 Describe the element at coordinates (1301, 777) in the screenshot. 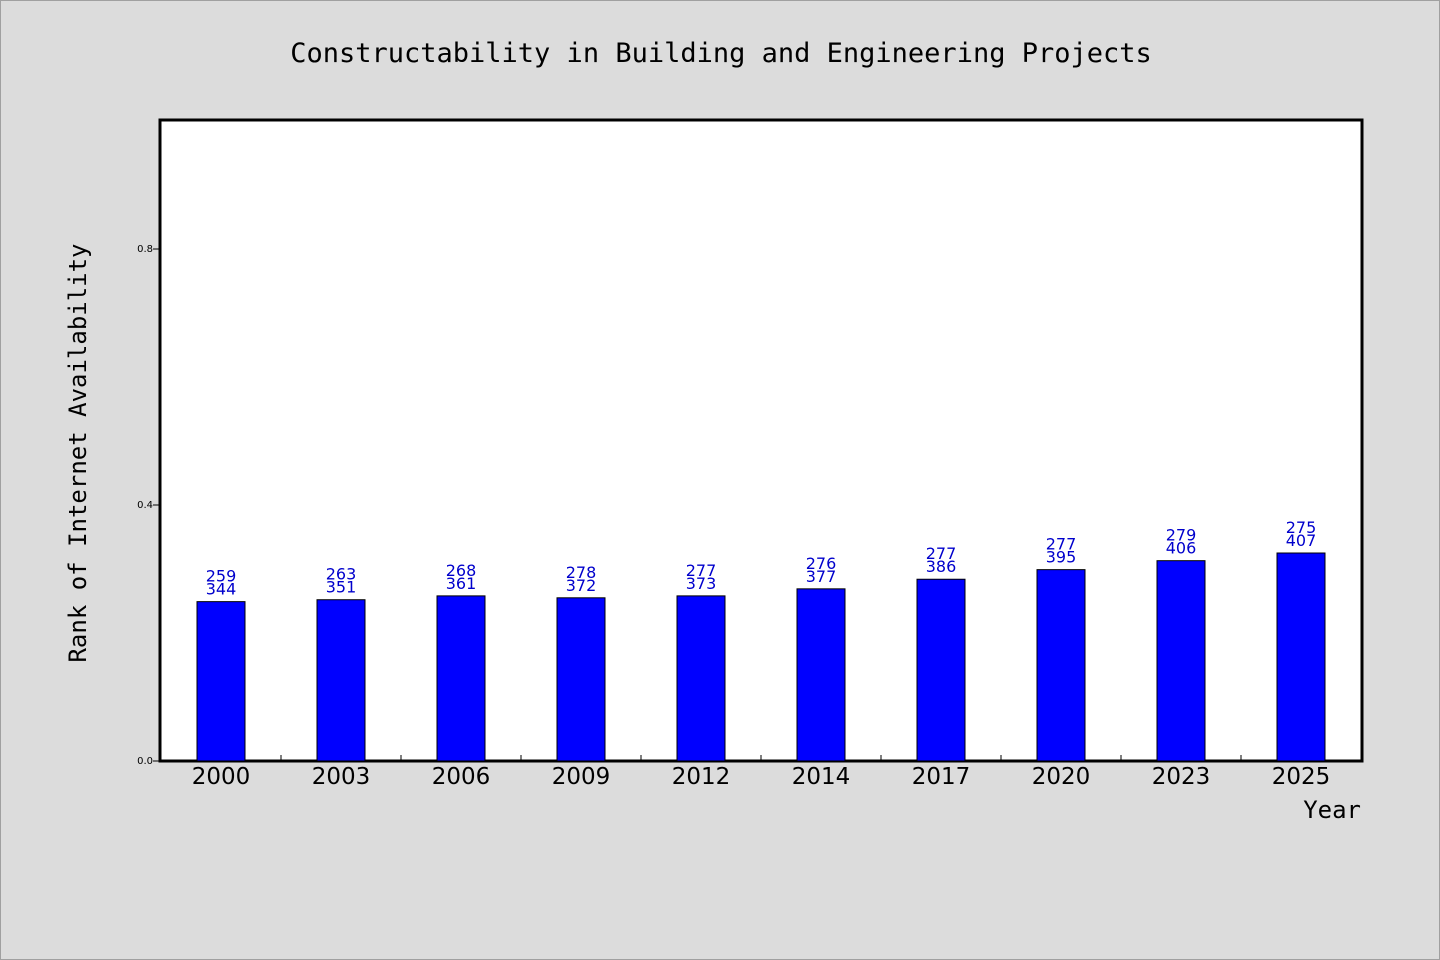

I see `x-tick-label: 2025` at that location.